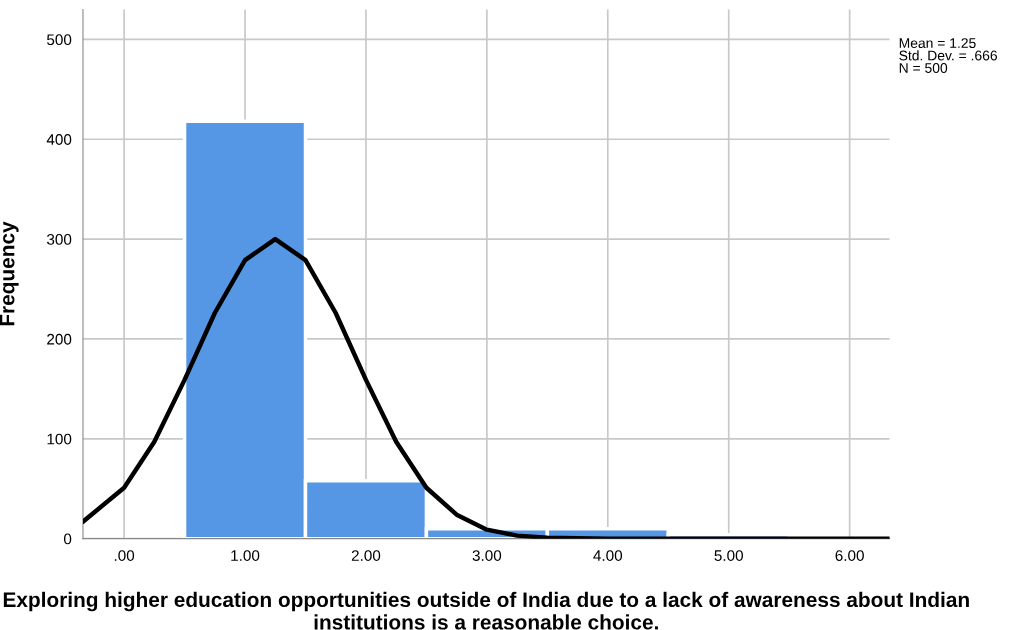 This screenshot has width=1012, height=630. What do you see at coordinates (487, 555) in the screenshot?
I see `x-tick-label: 3.00` at bounding box center [487, 555].